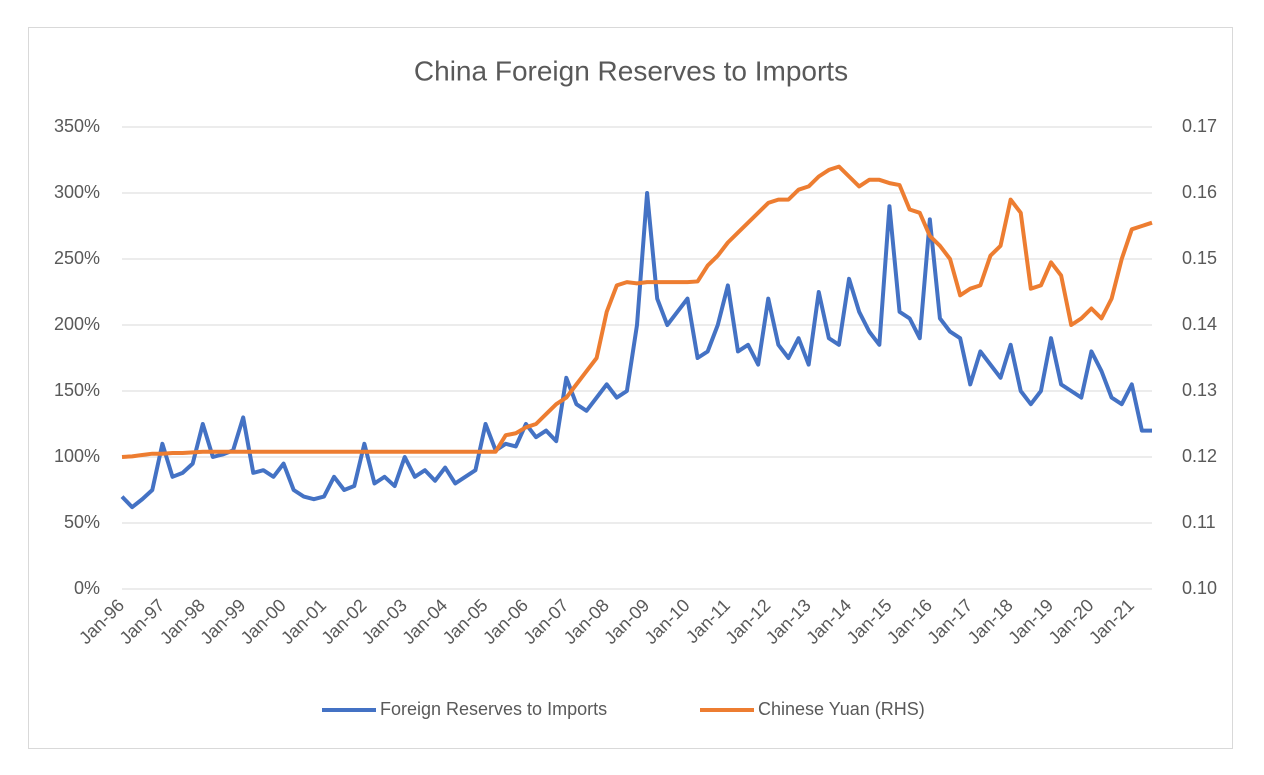 The image size is (1264, 775). Describe the element at coordinates (77, 456) in the screenshot. I see `y-tick-label: 100%` at that location.